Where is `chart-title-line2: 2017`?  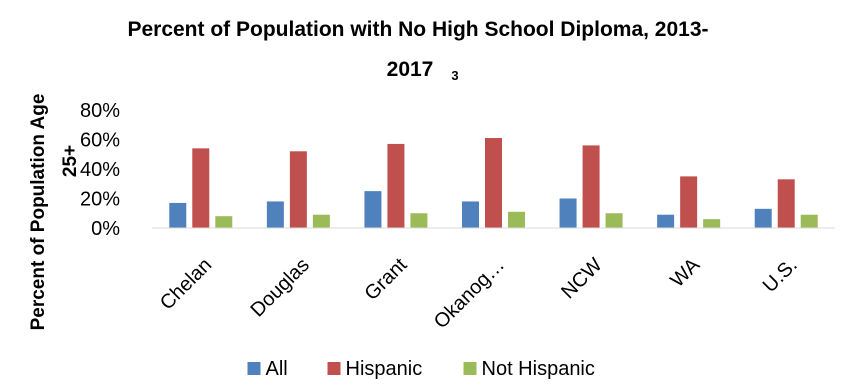 chart-title-line2: 2017 is located at coordinates (410, 69).